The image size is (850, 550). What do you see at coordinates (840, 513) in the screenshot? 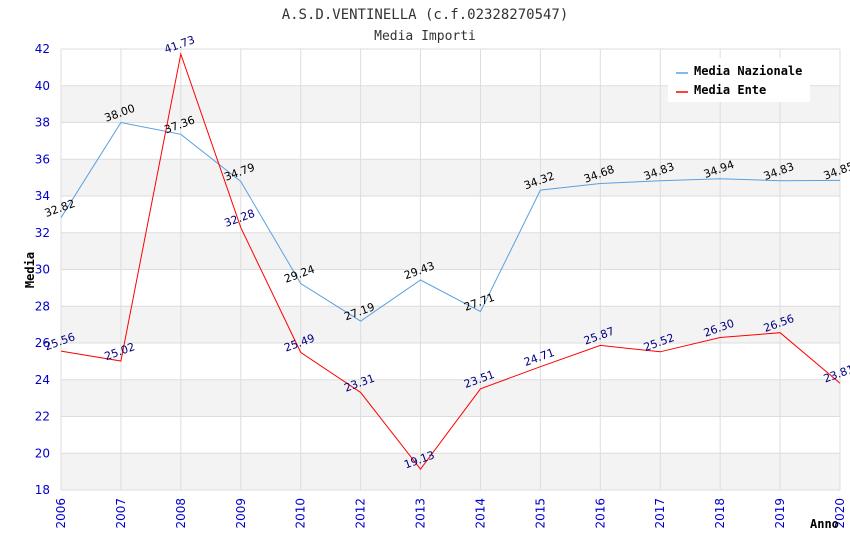
I see `x-tick-label: 2020` at bounding box center [840, 513].